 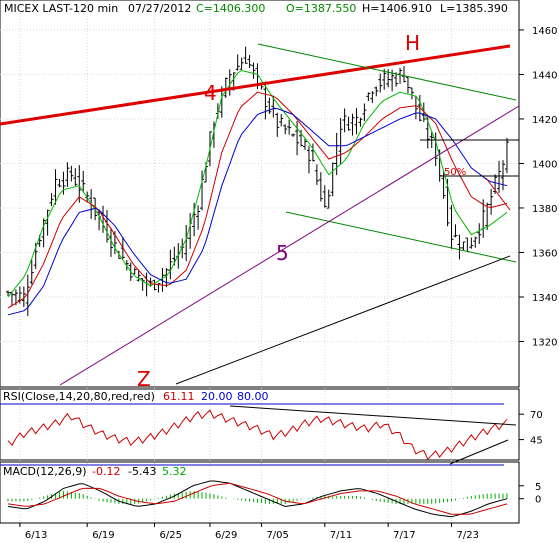 What do you see at coordinates (404, 535) in the screenshot?
I see `time-tick-label: 7/17` at bounding box center [404, 535].